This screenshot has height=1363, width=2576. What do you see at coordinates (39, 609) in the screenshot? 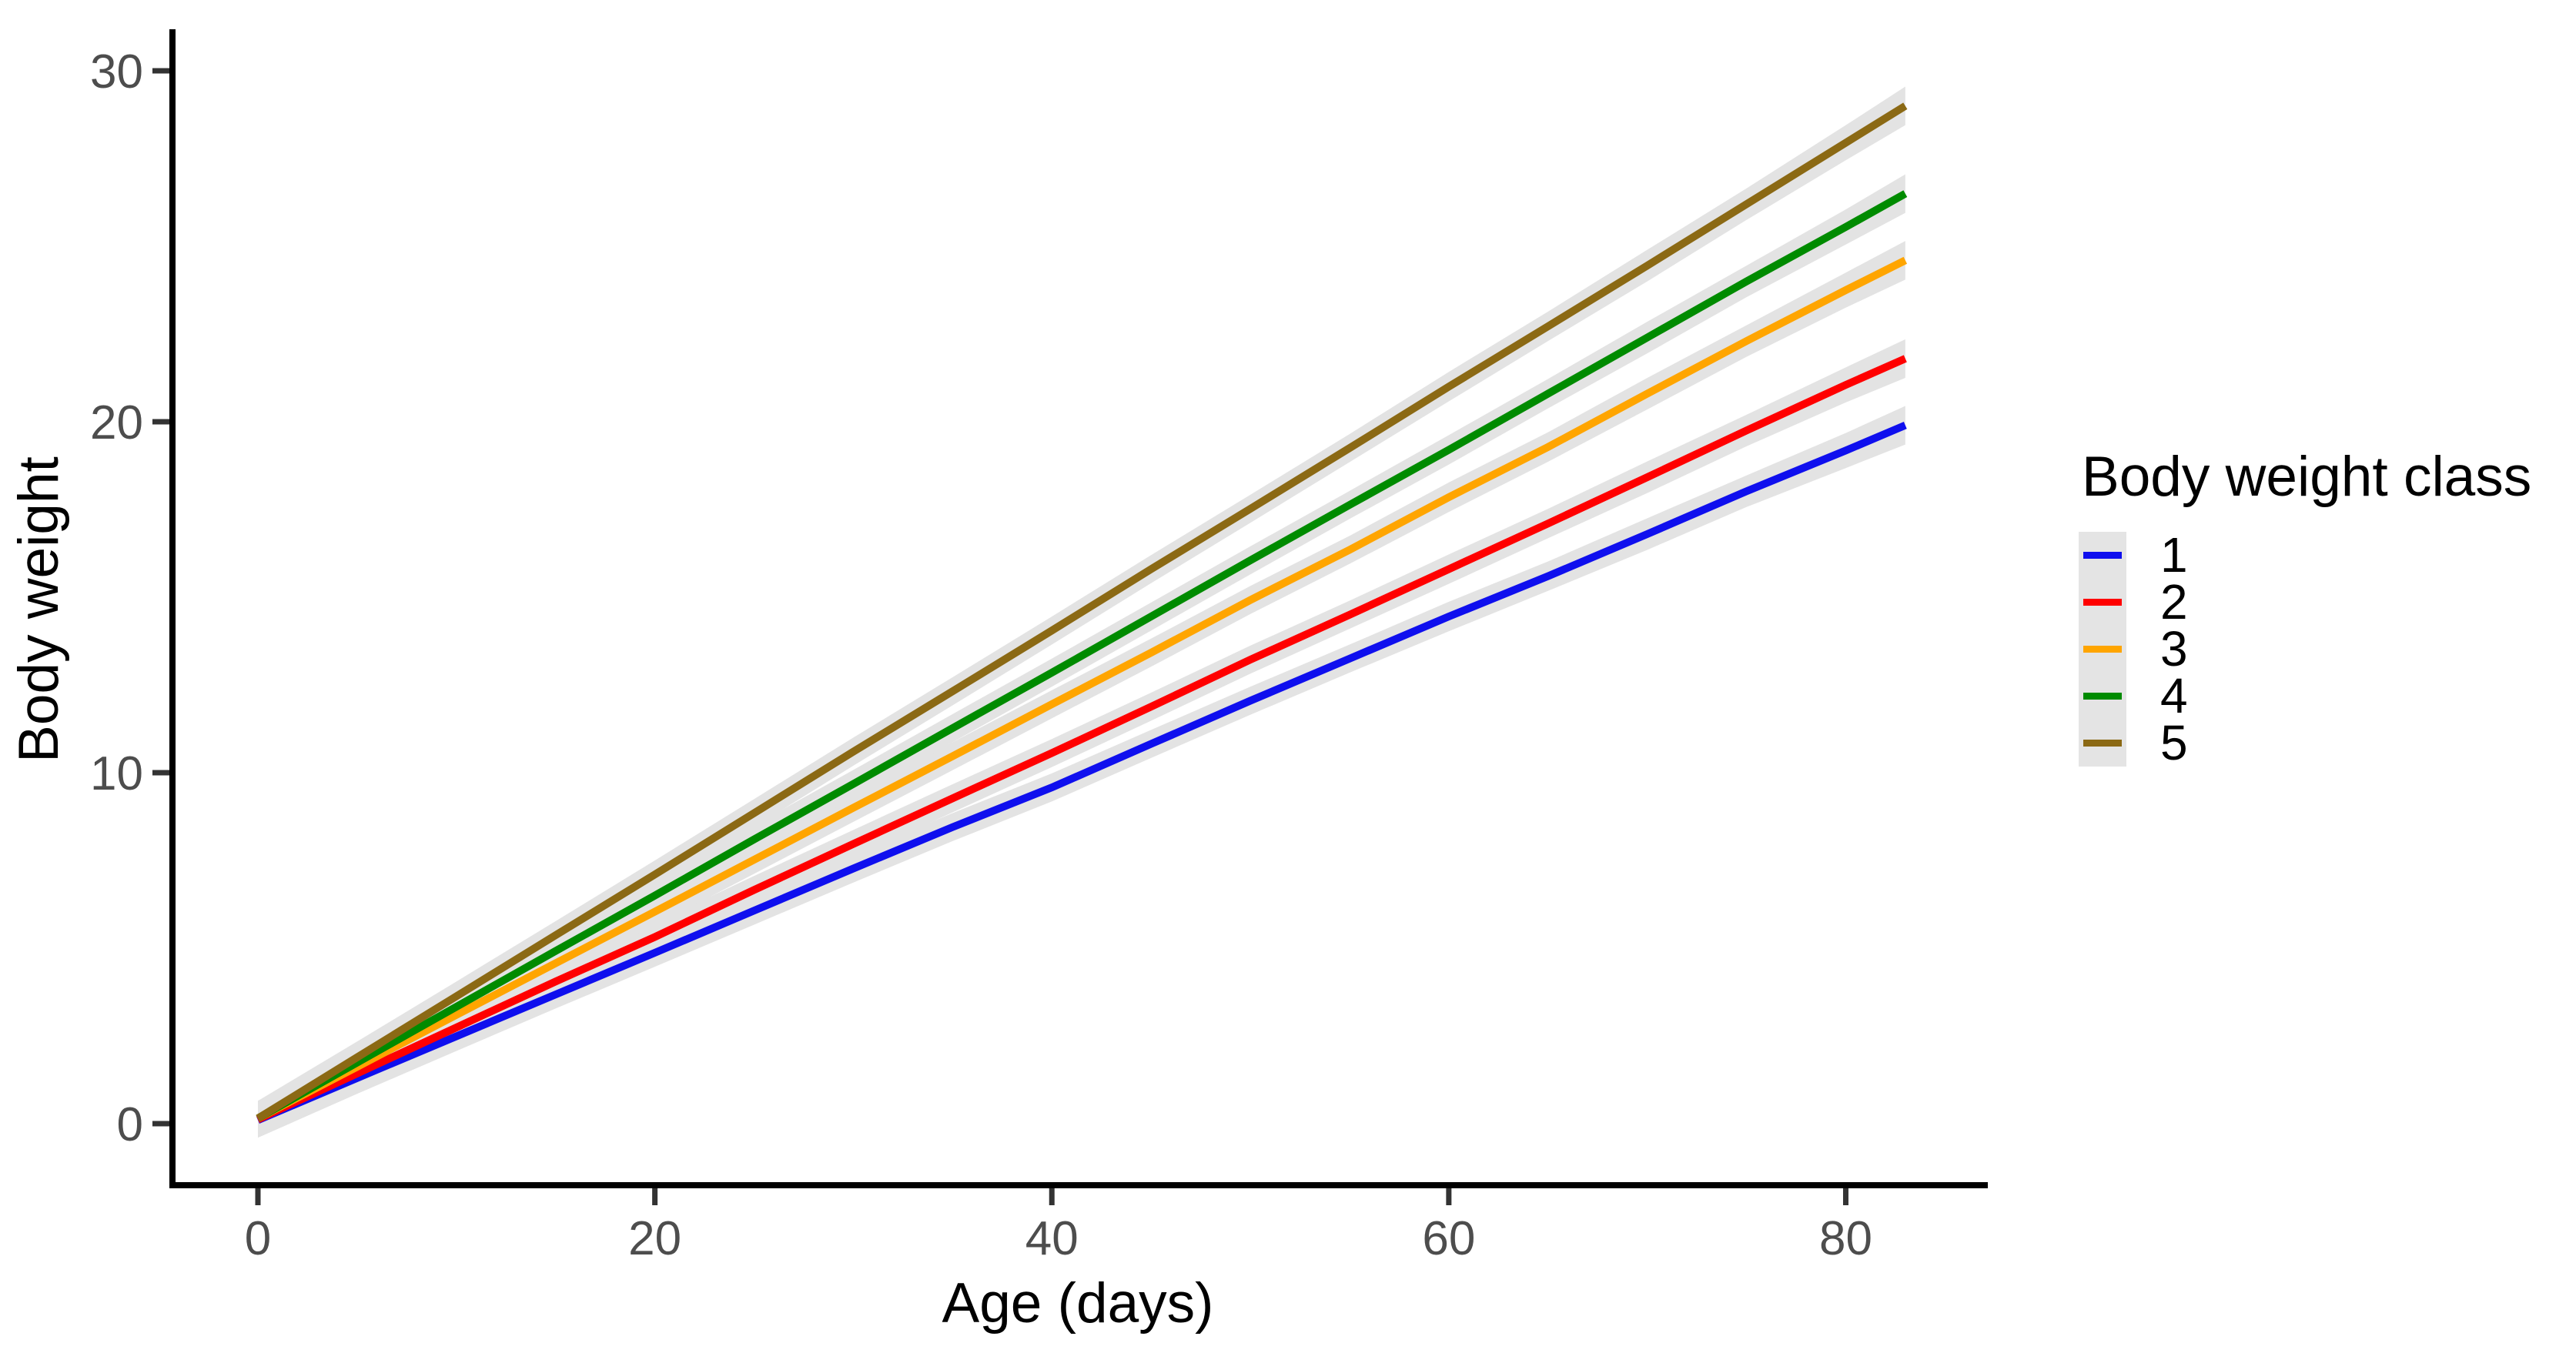
I see `y-axis-title: Body weight` at bounding box center [39, 609].